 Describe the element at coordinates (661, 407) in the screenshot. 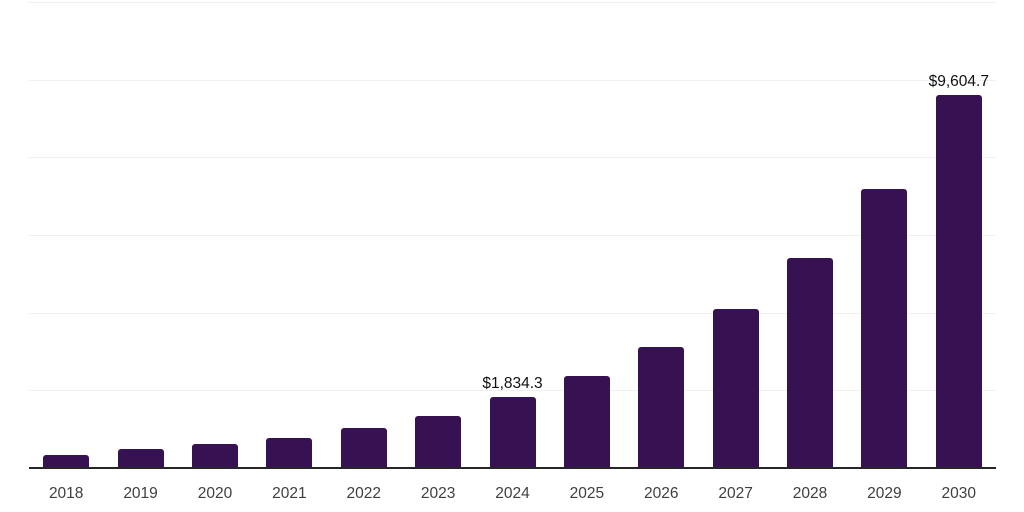

I see `bar-2026` at that location.